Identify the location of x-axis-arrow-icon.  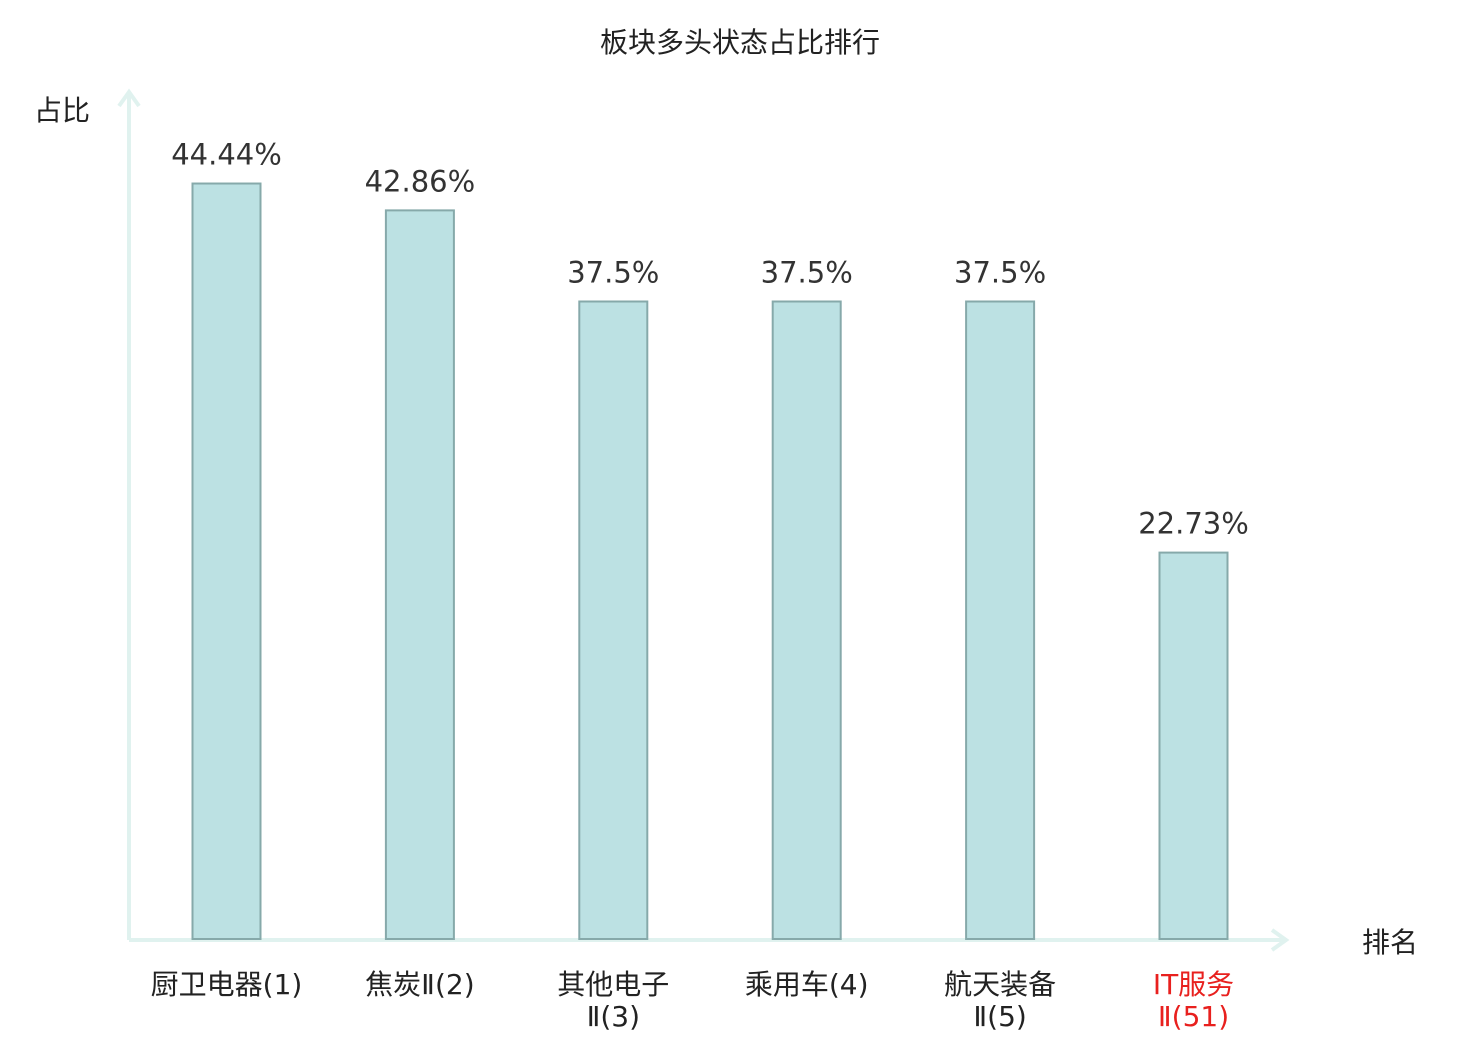
(1280, 940).